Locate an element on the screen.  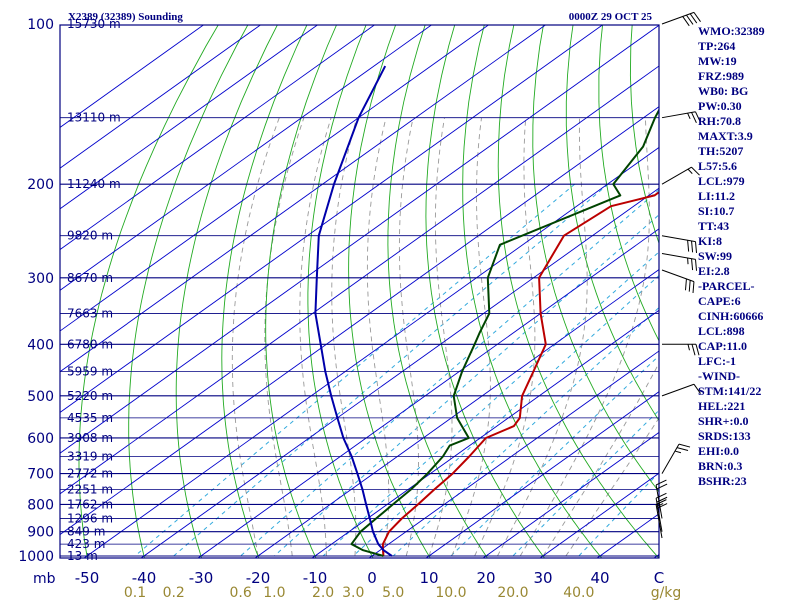
height-label: 11240 m is located at coordinates (94, 184).